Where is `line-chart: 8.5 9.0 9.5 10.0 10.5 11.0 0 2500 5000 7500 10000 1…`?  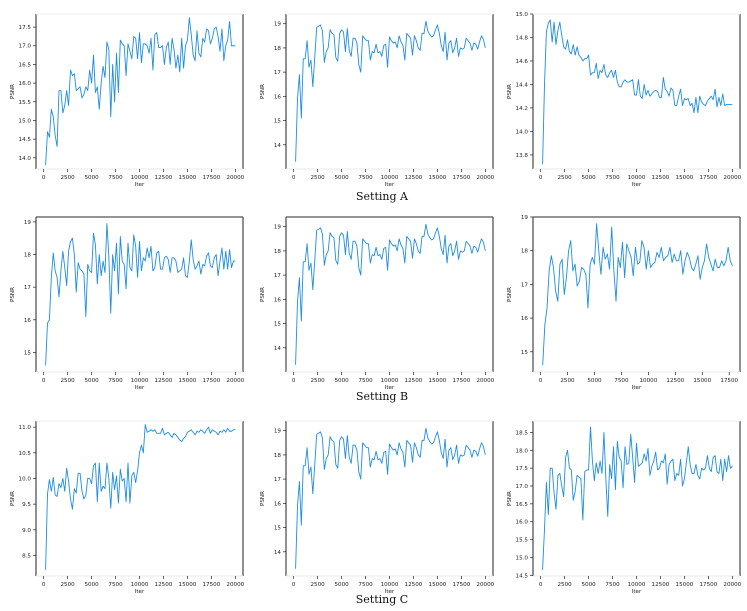
line-chart: 8.5 9.0 9.5 10.0 10.5 11.0 0 2500 5000 7500 10000 1… is located at coordinates (127, 507).